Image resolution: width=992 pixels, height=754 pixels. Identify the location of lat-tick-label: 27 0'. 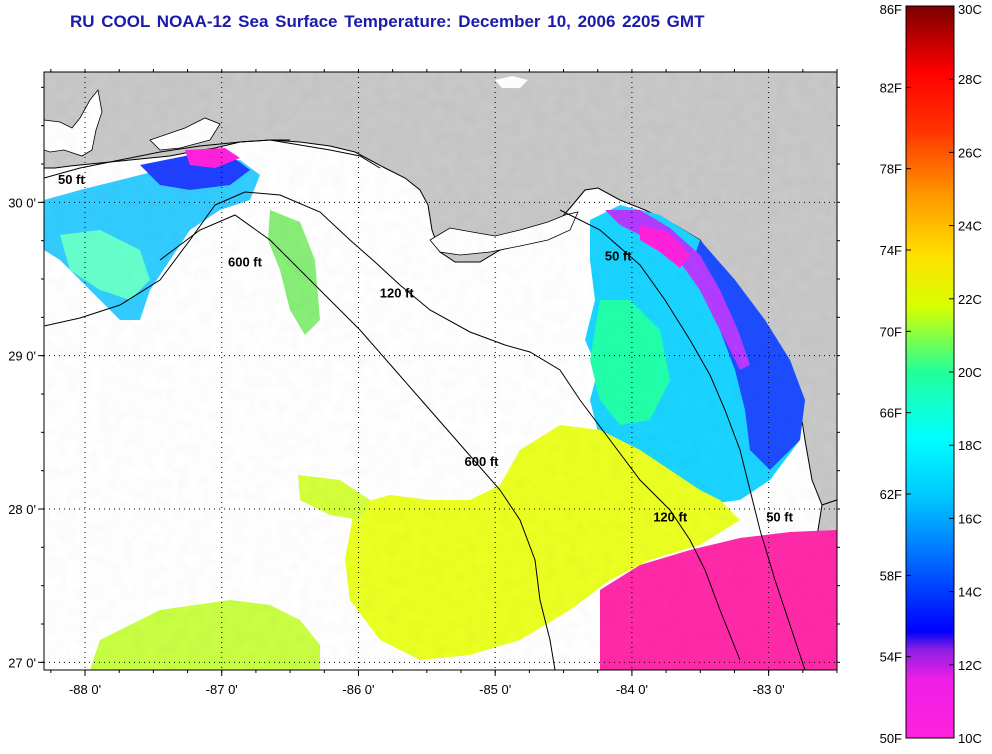
(22, 662).